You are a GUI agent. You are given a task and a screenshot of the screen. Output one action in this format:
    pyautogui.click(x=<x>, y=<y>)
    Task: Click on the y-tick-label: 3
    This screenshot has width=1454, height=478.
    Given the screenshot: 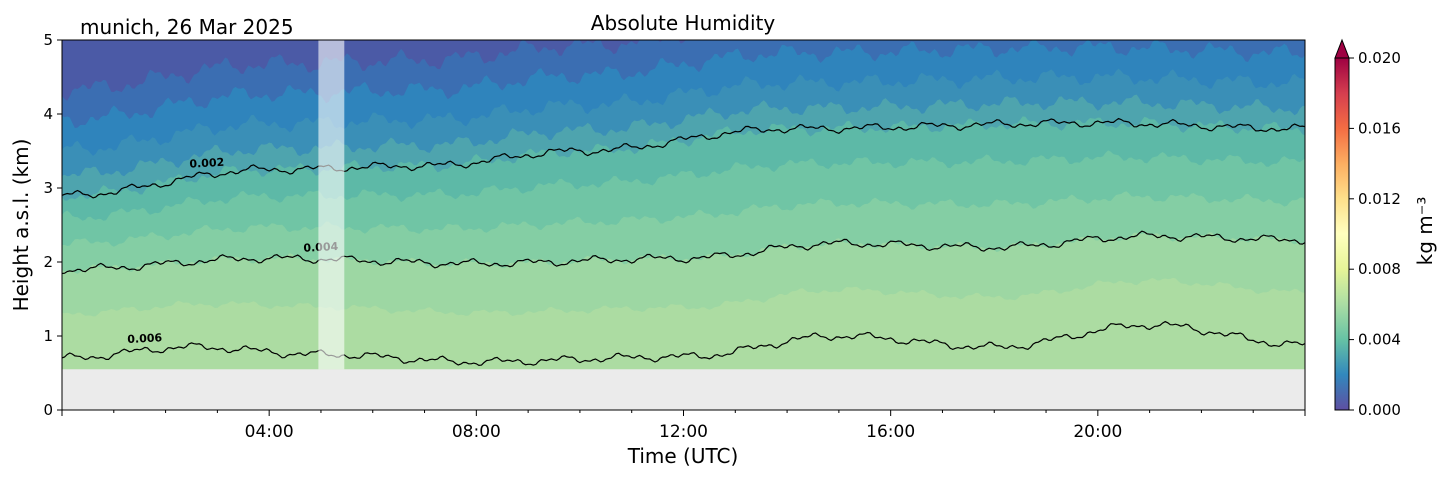 What is the action you would take?
    pyautogui.click(x=48, y=188)
    